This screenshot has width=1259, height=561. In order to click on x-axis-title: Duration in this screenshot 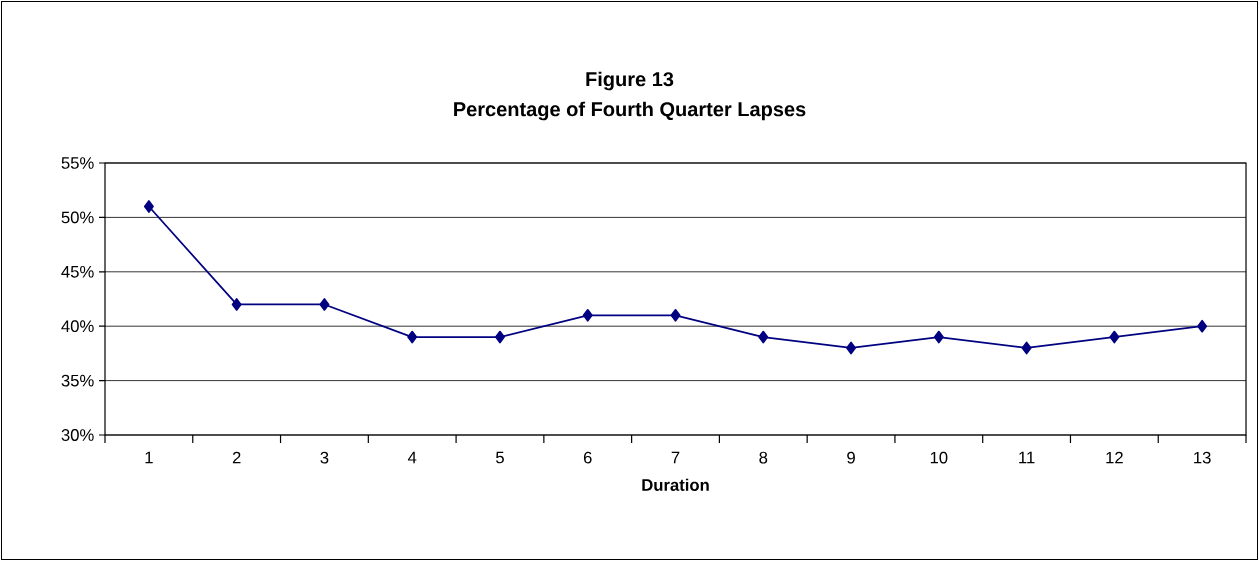, I will do `click(675, 484)`.